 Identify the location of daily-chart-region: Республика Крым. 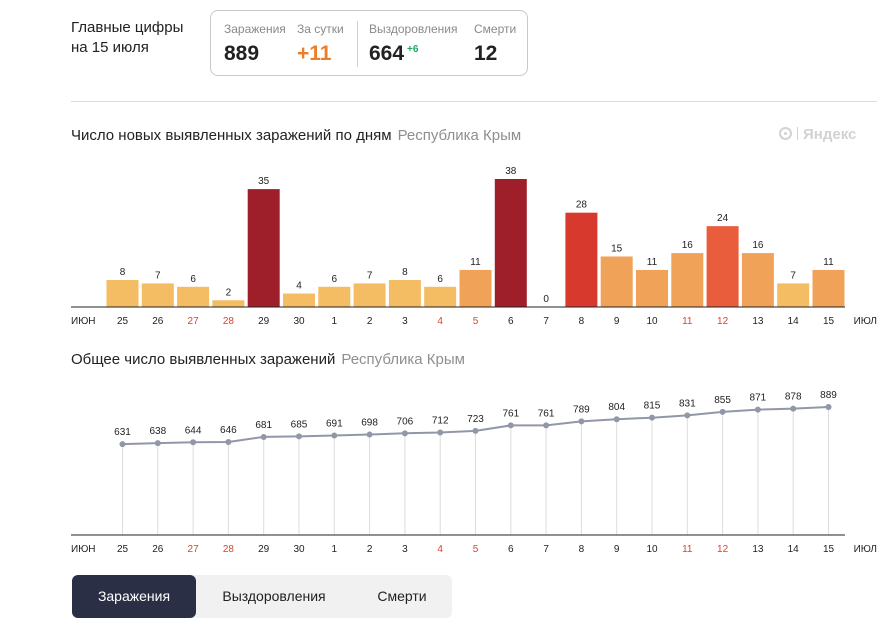
(459, 135).